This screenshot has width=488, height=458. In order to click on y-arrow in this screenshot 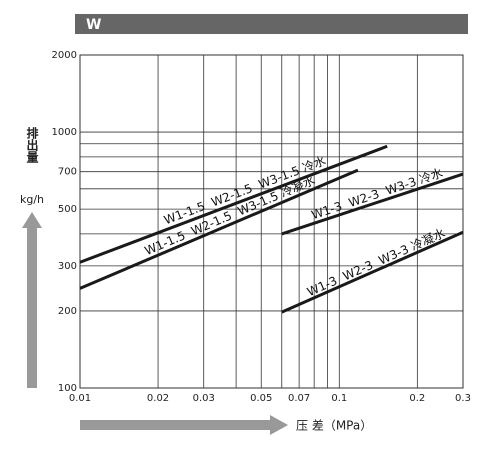, I will do `click(32, 300)`.